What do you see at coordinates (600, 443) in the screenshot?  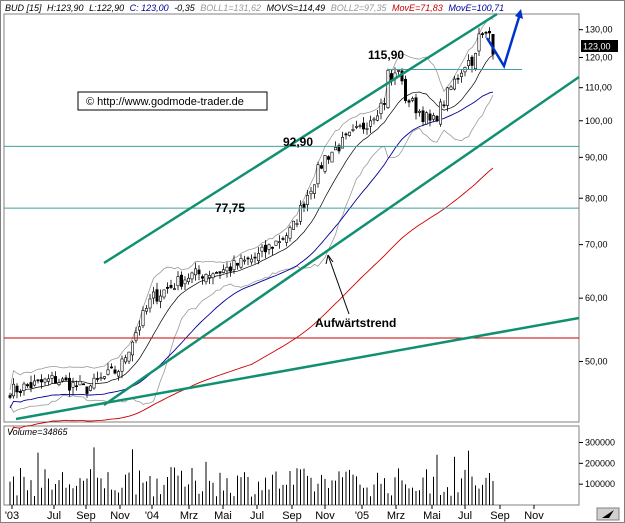 I see `volume-tick-label: 300000` at bounding box center [600, 443].